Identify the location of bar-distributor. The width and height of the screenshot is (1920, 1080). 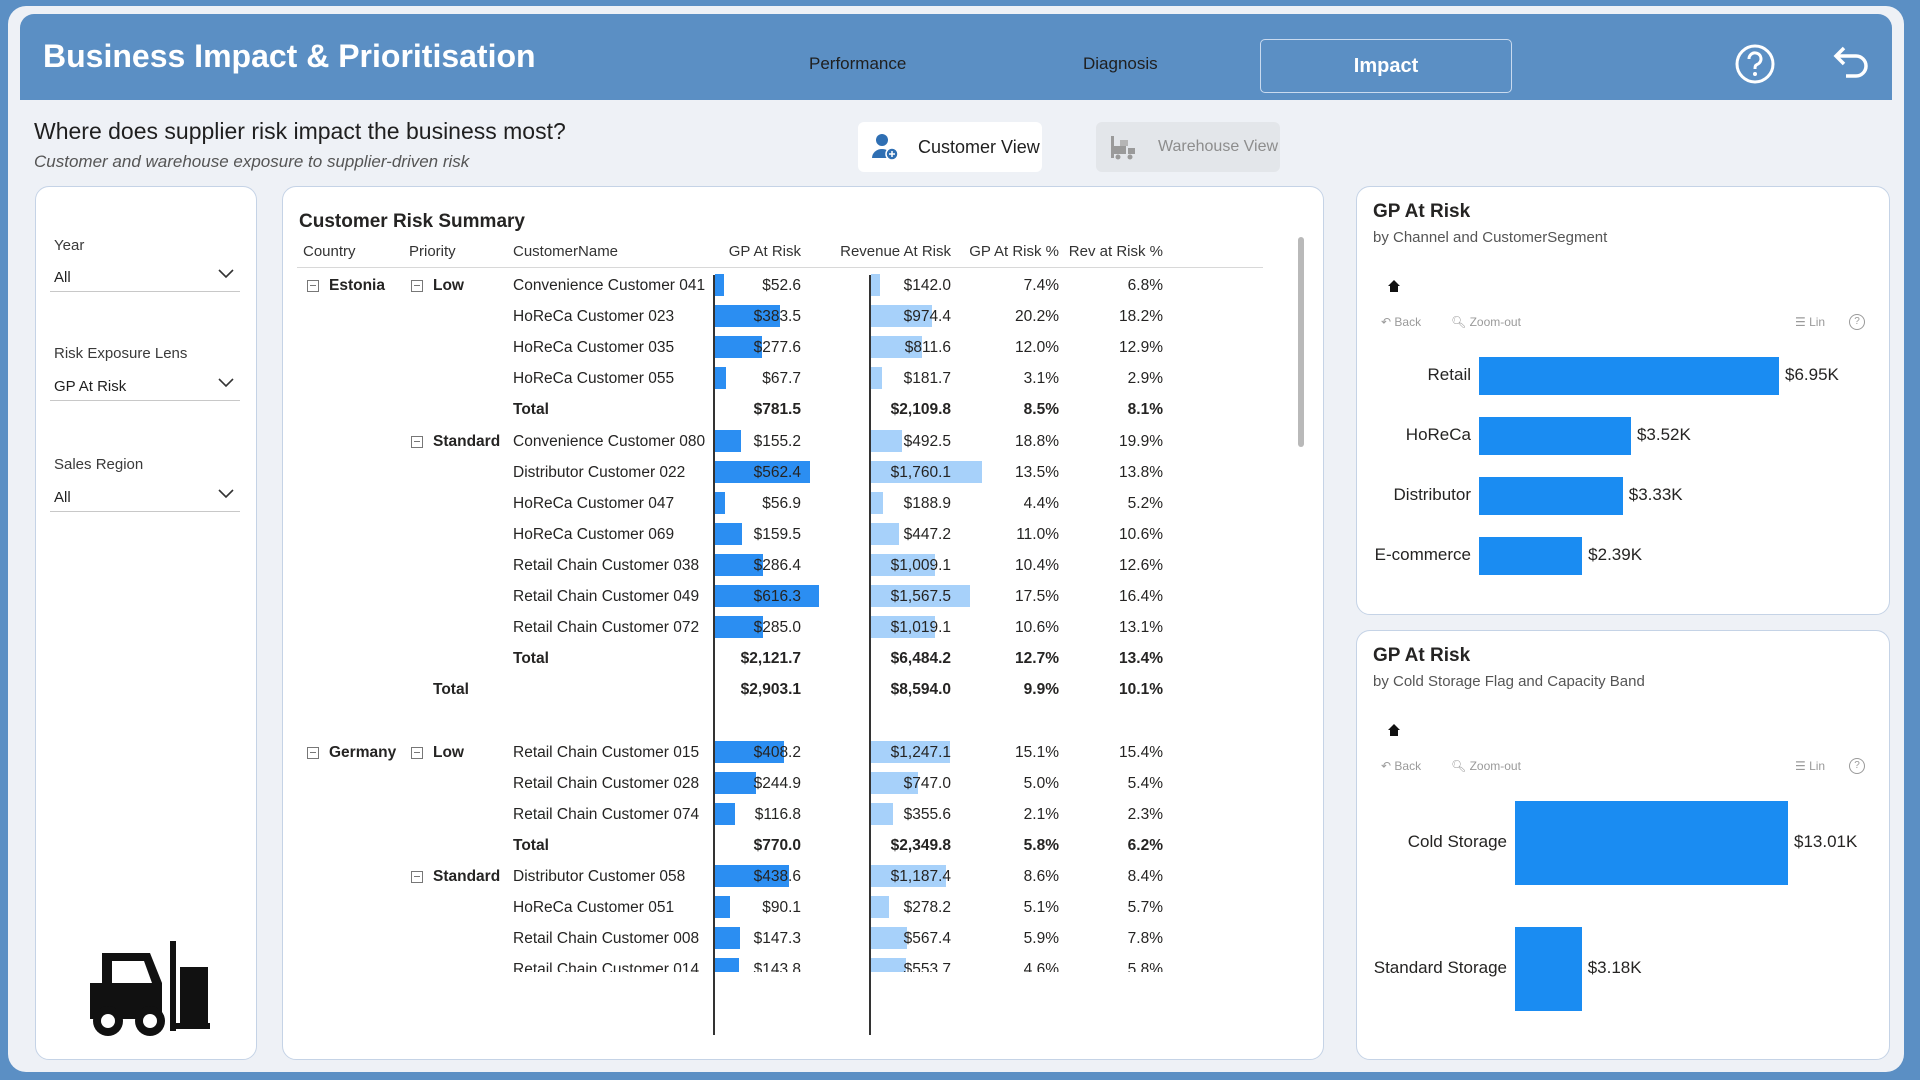
(1551, 496).